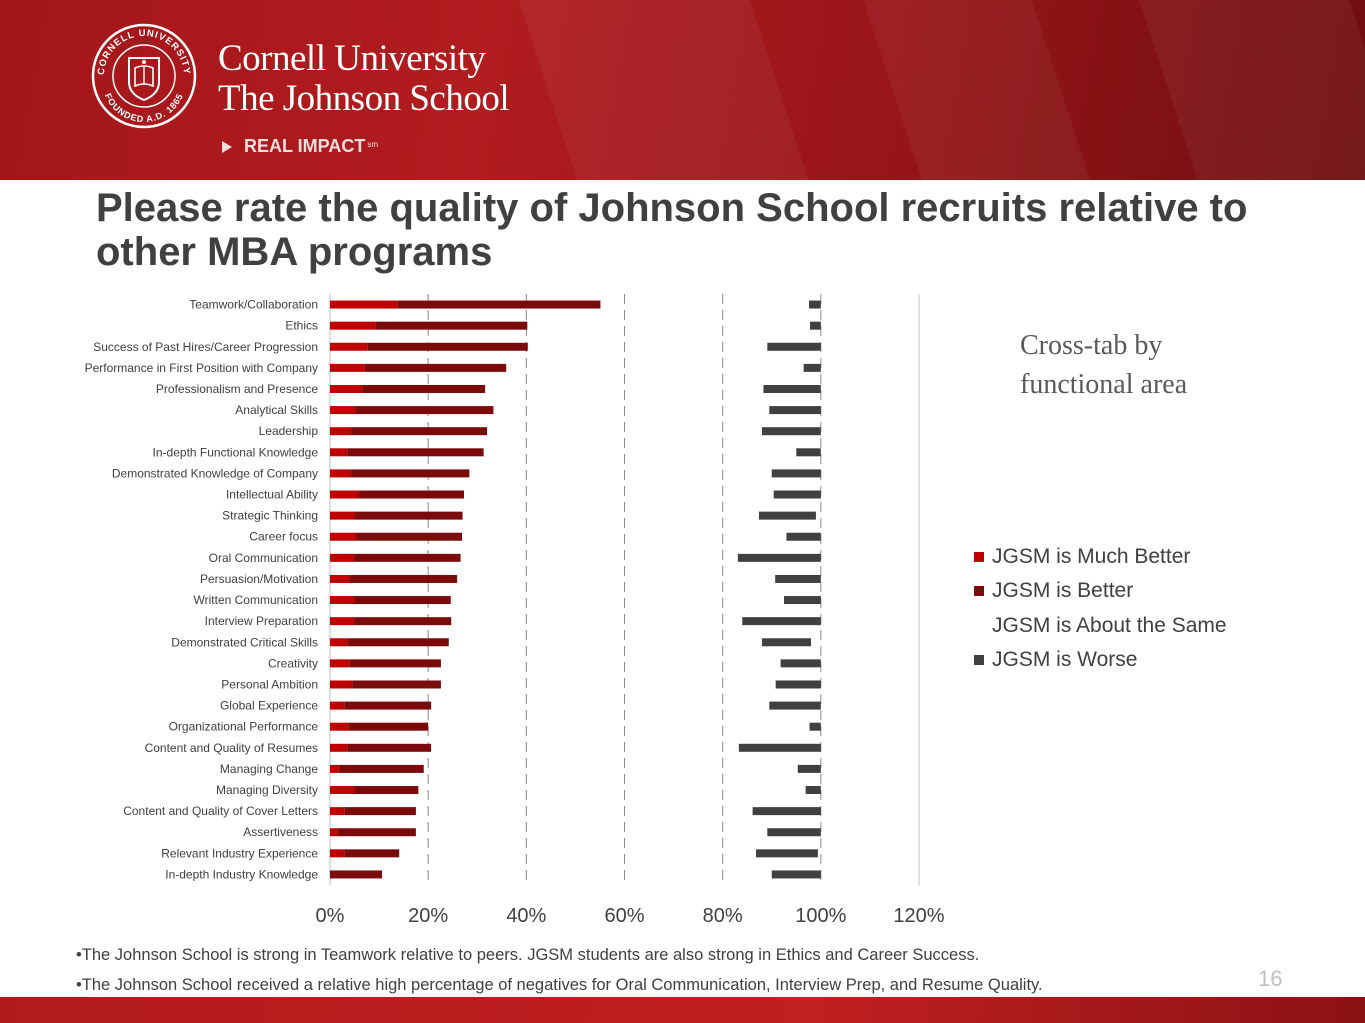 This screenshot has width=1365, height=1023. Describe the element at coordinates (256, 600) in the screenshot. I see `category-label: Written Communication` at that location.